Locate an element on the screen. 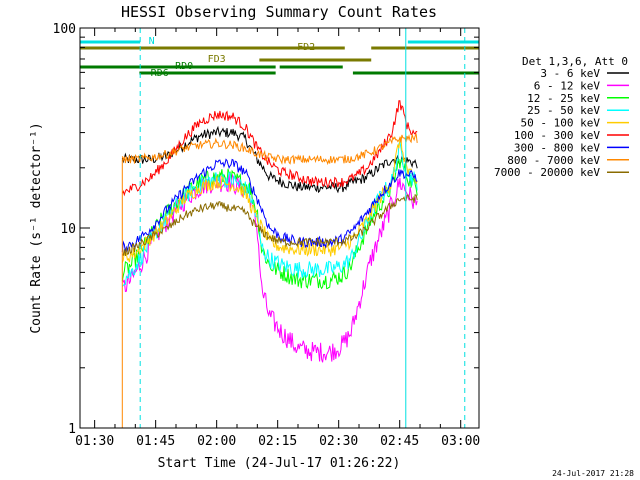  x-axis-label: Start Time (24-Jul-17 01:26:22) is located at coordinates (279, 463).